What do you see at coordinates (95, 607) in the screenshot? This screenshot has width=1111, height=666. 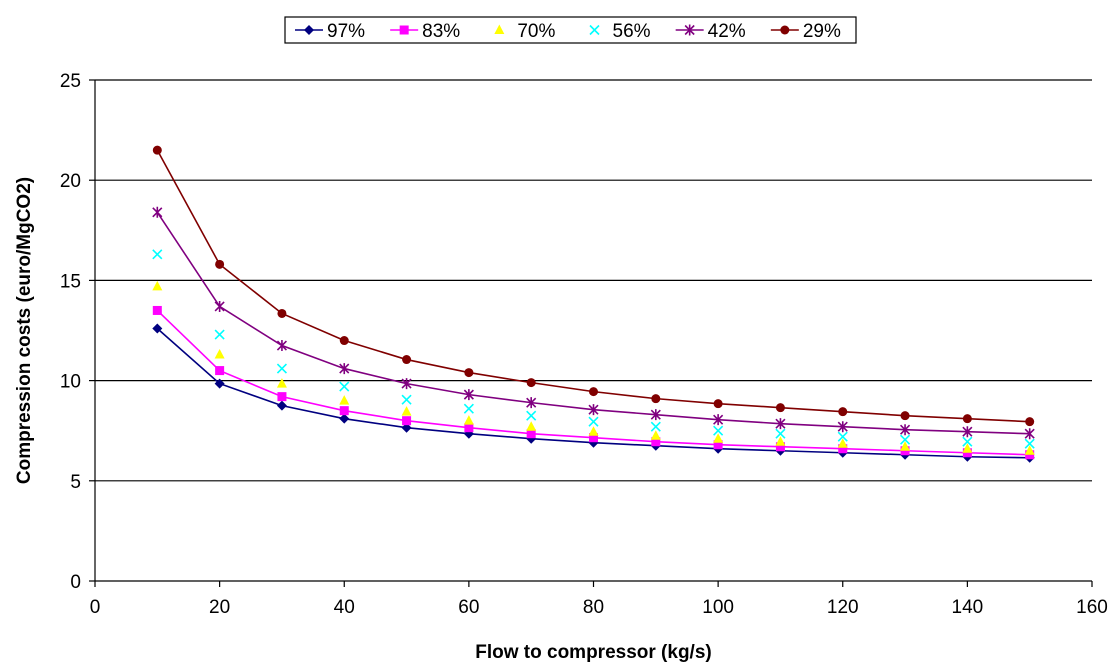 I see `x-tick-label: 0` at bounding box center [95, 607].